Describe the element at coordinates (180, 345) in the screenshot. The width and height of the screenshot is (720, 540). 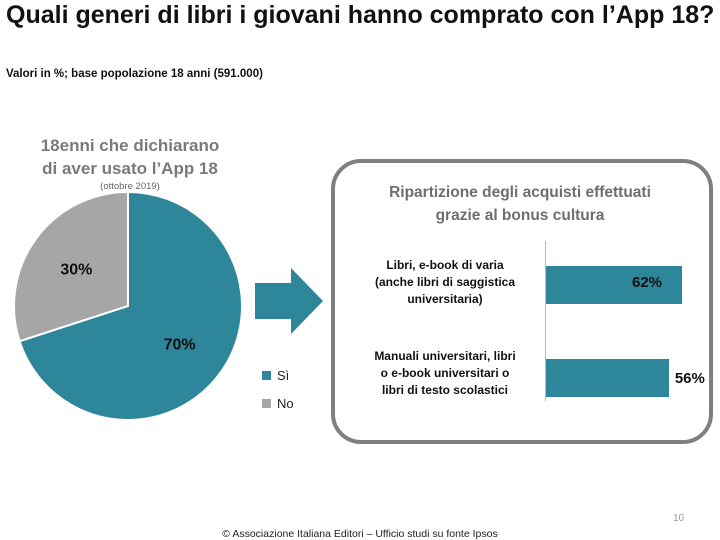
I see `pie-label-si: 70%` at that location.